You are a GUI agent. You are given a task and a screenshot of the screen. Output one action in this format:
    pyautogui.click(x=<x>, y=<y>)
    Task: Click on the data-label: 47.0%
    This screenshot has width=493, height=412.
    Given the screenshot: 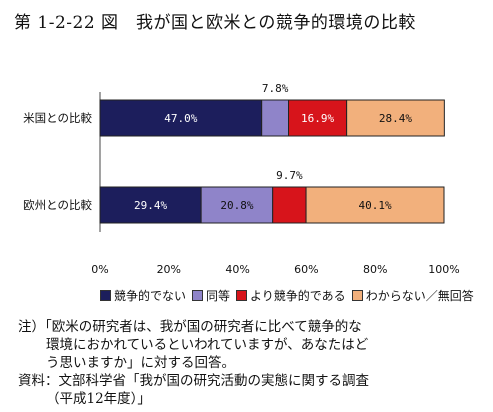 What is the action you would take?
    pyautogui.click(x=180, y=118)
    